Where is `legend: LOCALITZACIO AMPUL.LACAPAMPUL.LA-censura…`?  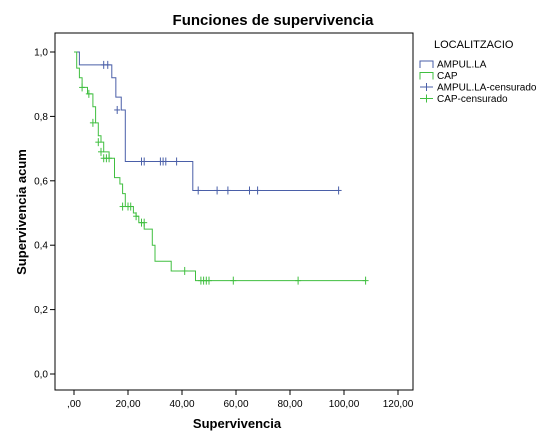
legend: LOCALITZACIO AMPUL.LACAPAMPUL.LA-censura… is located at coordinates (478, 72).